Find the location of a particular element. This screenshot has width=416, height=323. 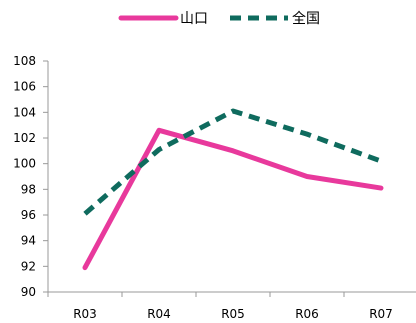

legend: 山口 全国 is located at coordinates (219, 18).